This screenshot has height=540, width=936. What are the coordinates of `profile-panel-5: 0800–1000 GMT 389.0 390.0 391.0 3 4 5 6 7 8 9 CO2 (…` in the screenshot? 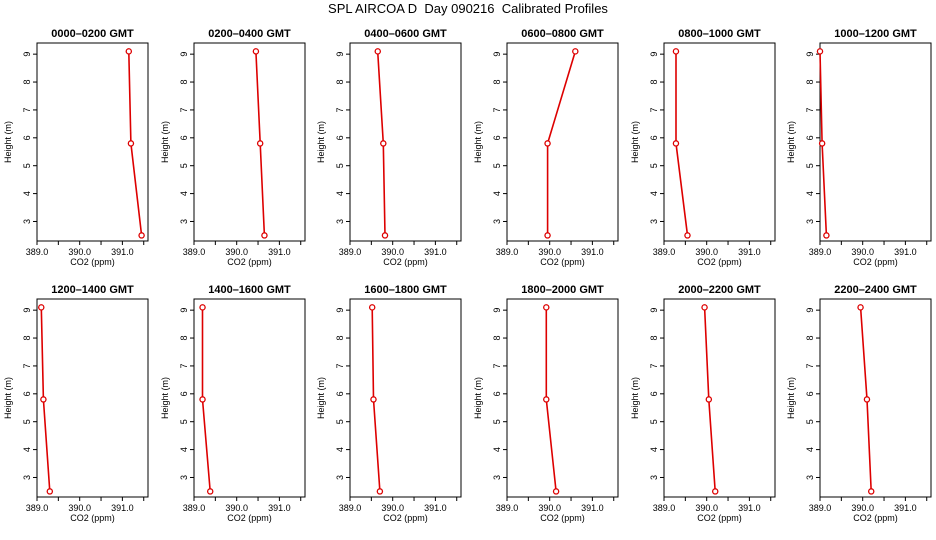 It's located at (703, 147).